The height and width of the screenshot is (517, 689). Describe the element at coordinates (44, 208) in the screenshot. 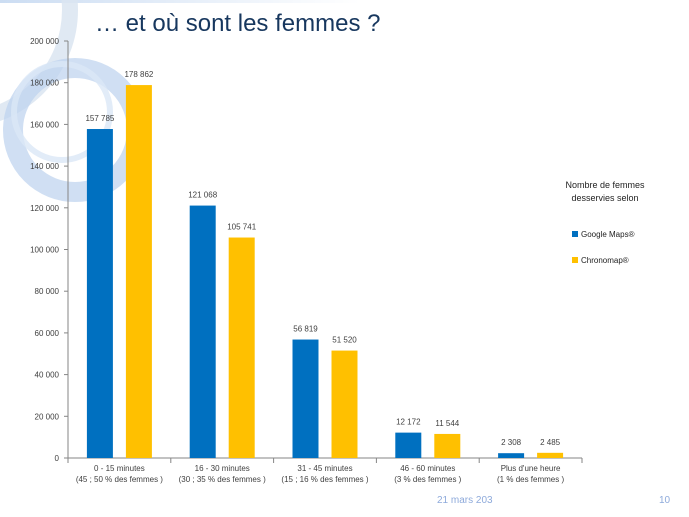

I see `y-tick-label: 120 000` at that location.